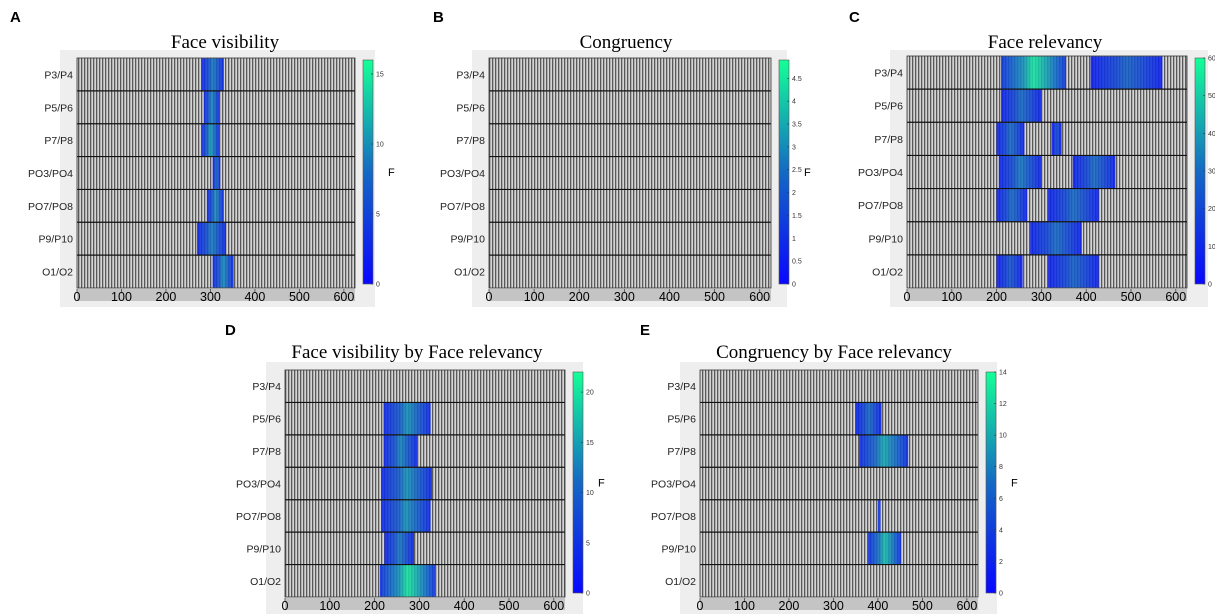 The width and height of the screenshot is (1215, 614). I want to click on chart-title: Congruency by Face relevancy, so click(834, 352).